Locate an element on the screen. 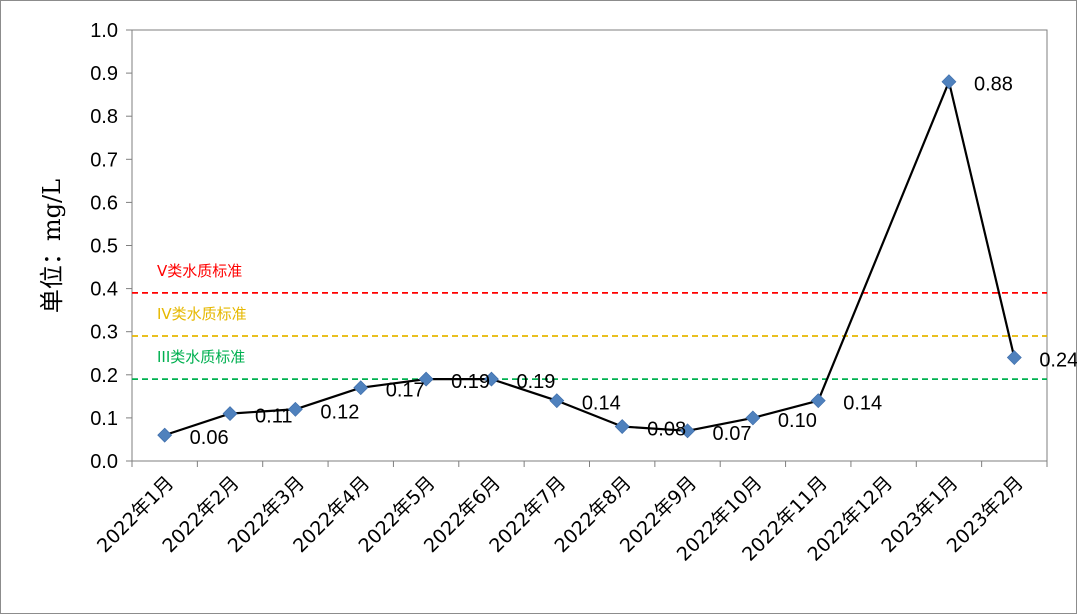  y-tick-label: 0.1 is located at coordinates (104, 419).